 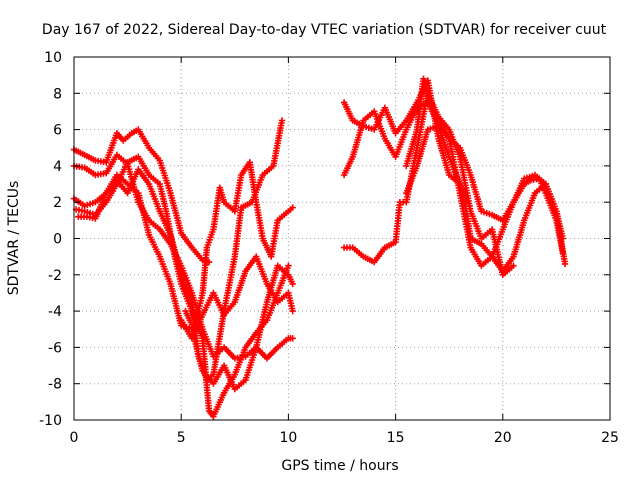 What do you see at coordinates (57, 94) in the screenshot?
I see `y-tick-label: 8` at bounding box center [57, 94].